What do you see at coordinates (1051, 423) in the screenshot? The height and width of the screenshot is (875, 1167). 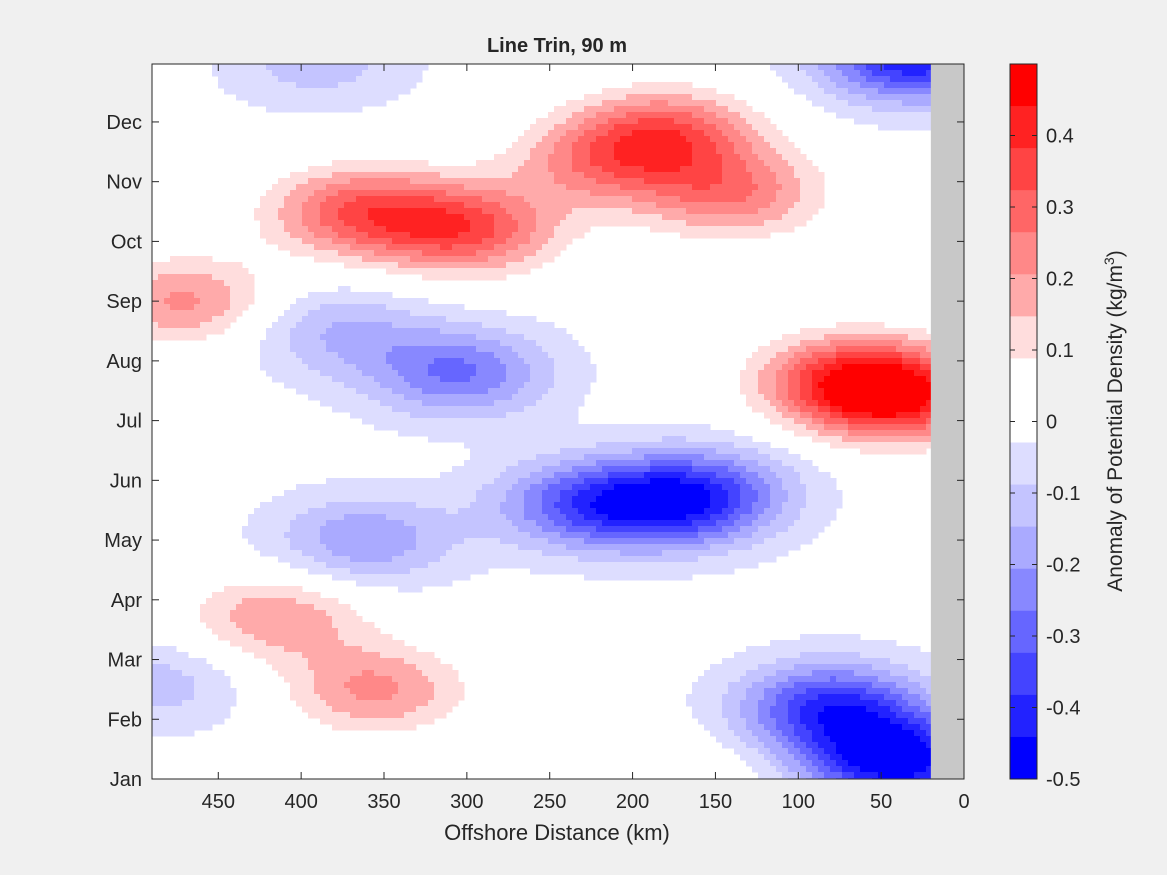 I see `colorbar-tick-label: 0` at bounding box center [1051, 423].